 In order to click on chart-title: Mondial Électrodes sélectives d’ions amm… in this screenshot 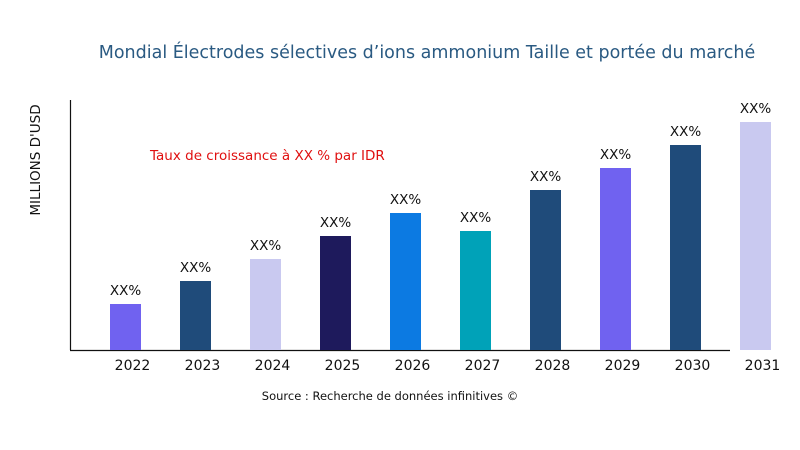, I will do `click(427, 52)`.